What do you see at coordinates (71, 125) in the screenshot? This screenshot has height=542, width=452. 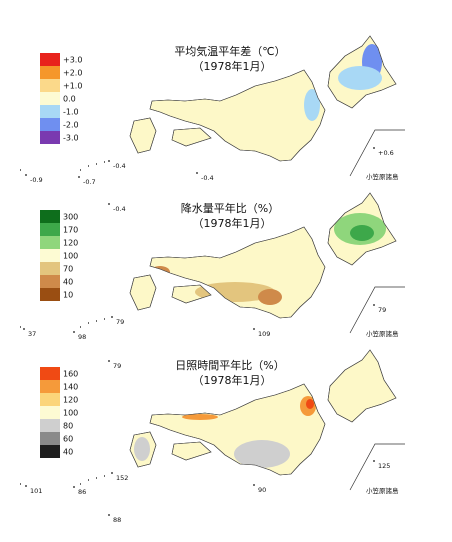 I see `legend-label: -2.0` at bounding box center [71, 125].